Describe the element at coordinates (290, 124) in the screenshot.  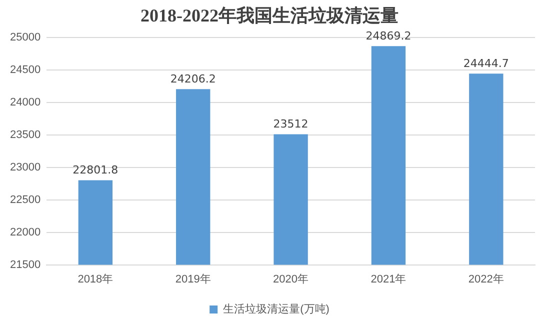
I see `data-label: 23512` at that location.